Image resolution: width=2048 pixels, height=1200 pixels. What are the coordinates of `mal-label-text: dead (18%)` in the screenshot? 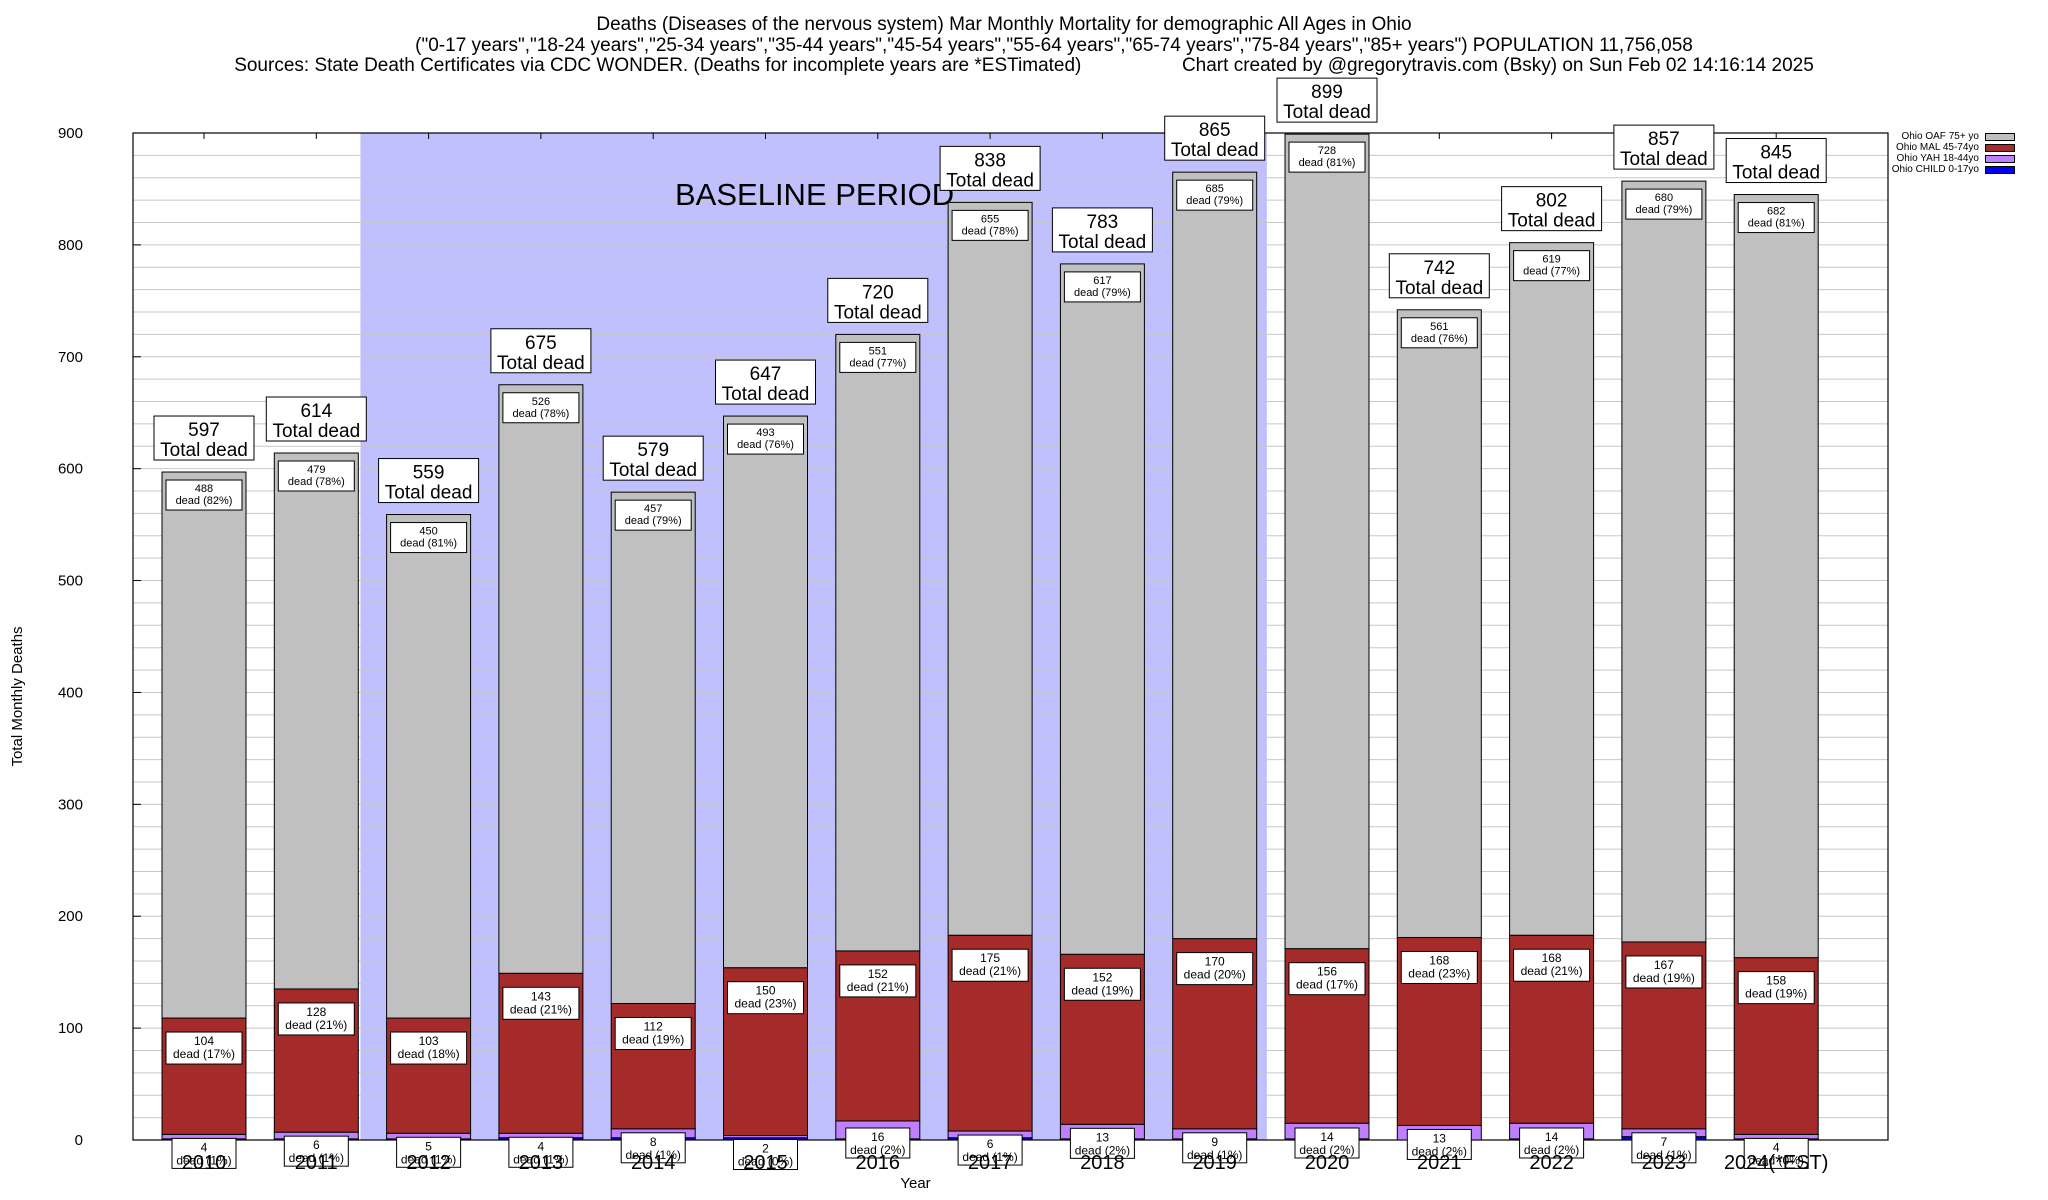 It's located at (429, 1054).